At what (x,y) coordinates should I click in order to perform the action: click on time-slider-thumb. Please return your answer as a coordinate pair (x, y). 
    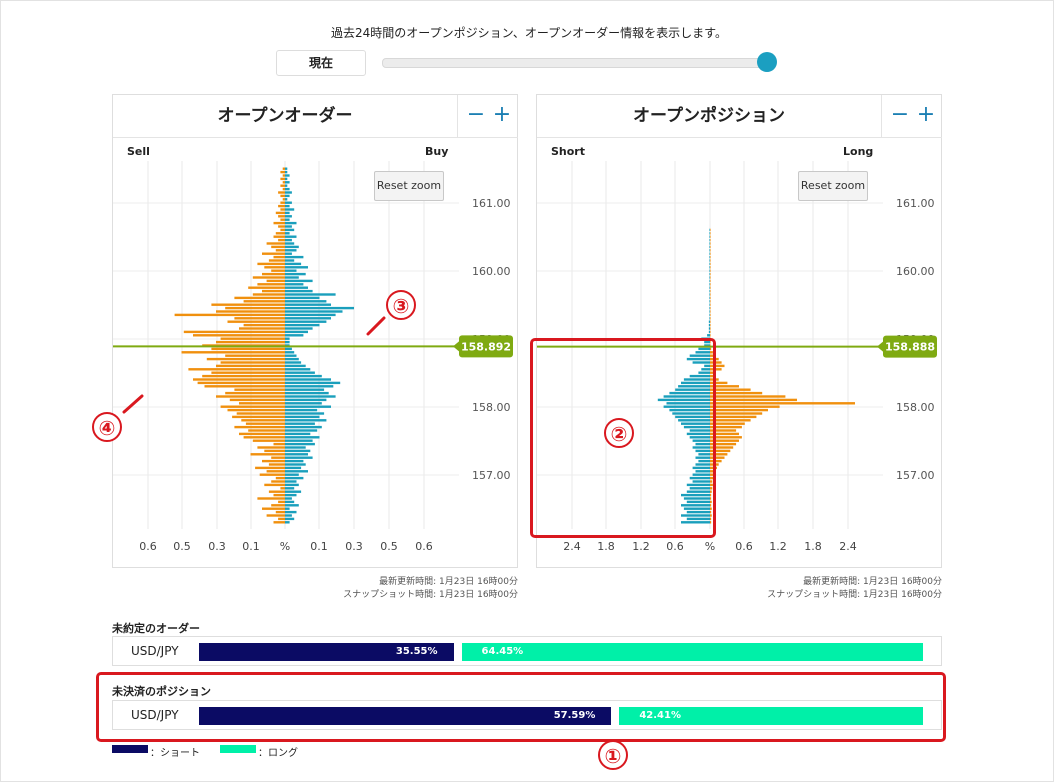
    Looking at the image, I should click on (767, 62).